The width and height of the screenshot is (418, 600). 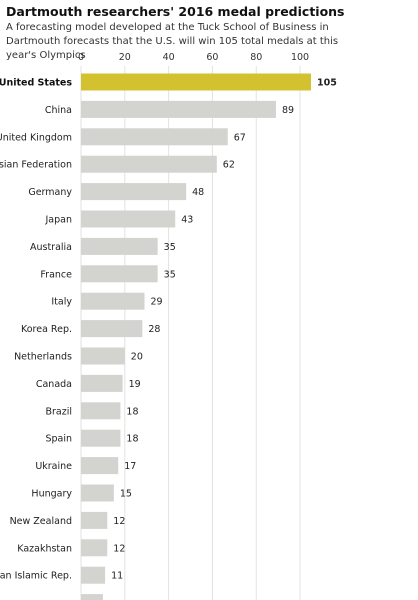 What do you see at coordinates (53, 466) in the screenshot?
I see `category-label: Ukraine` at bounding box center [53, 466].